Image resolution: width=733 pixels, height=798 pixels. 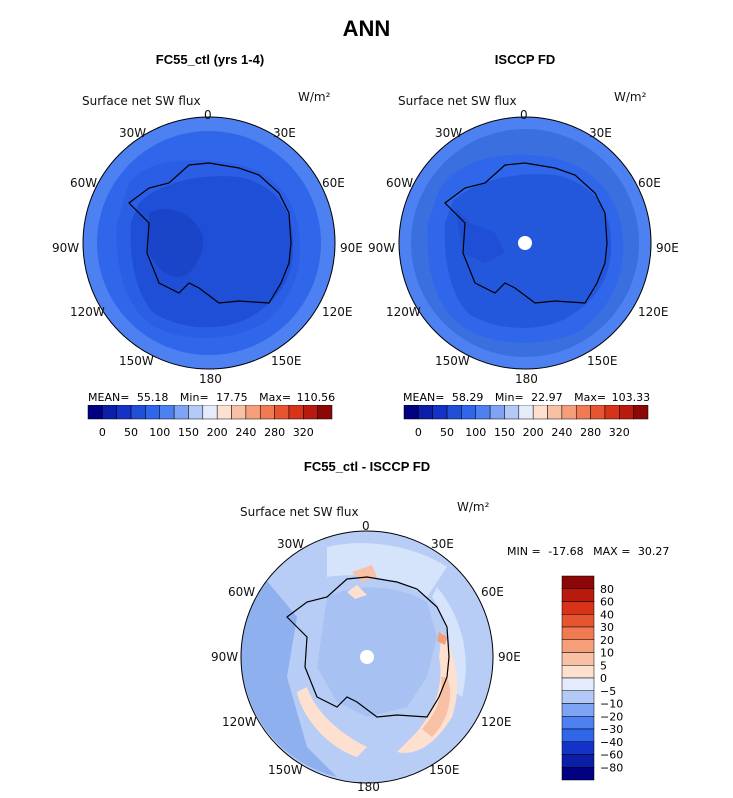 I want to click on panel3-lon-30e: 30E, so click(x=442, y=544).